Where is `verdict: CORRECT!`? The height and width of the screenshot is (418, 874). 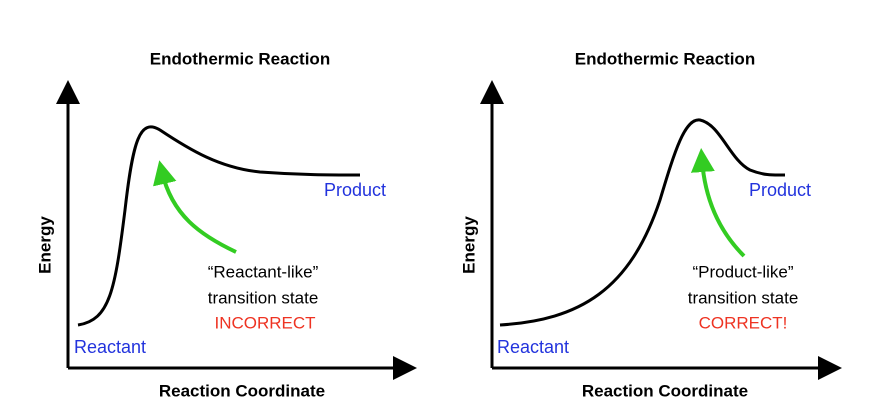 verdict: CORRECT! is located at coordinates (743, 322).